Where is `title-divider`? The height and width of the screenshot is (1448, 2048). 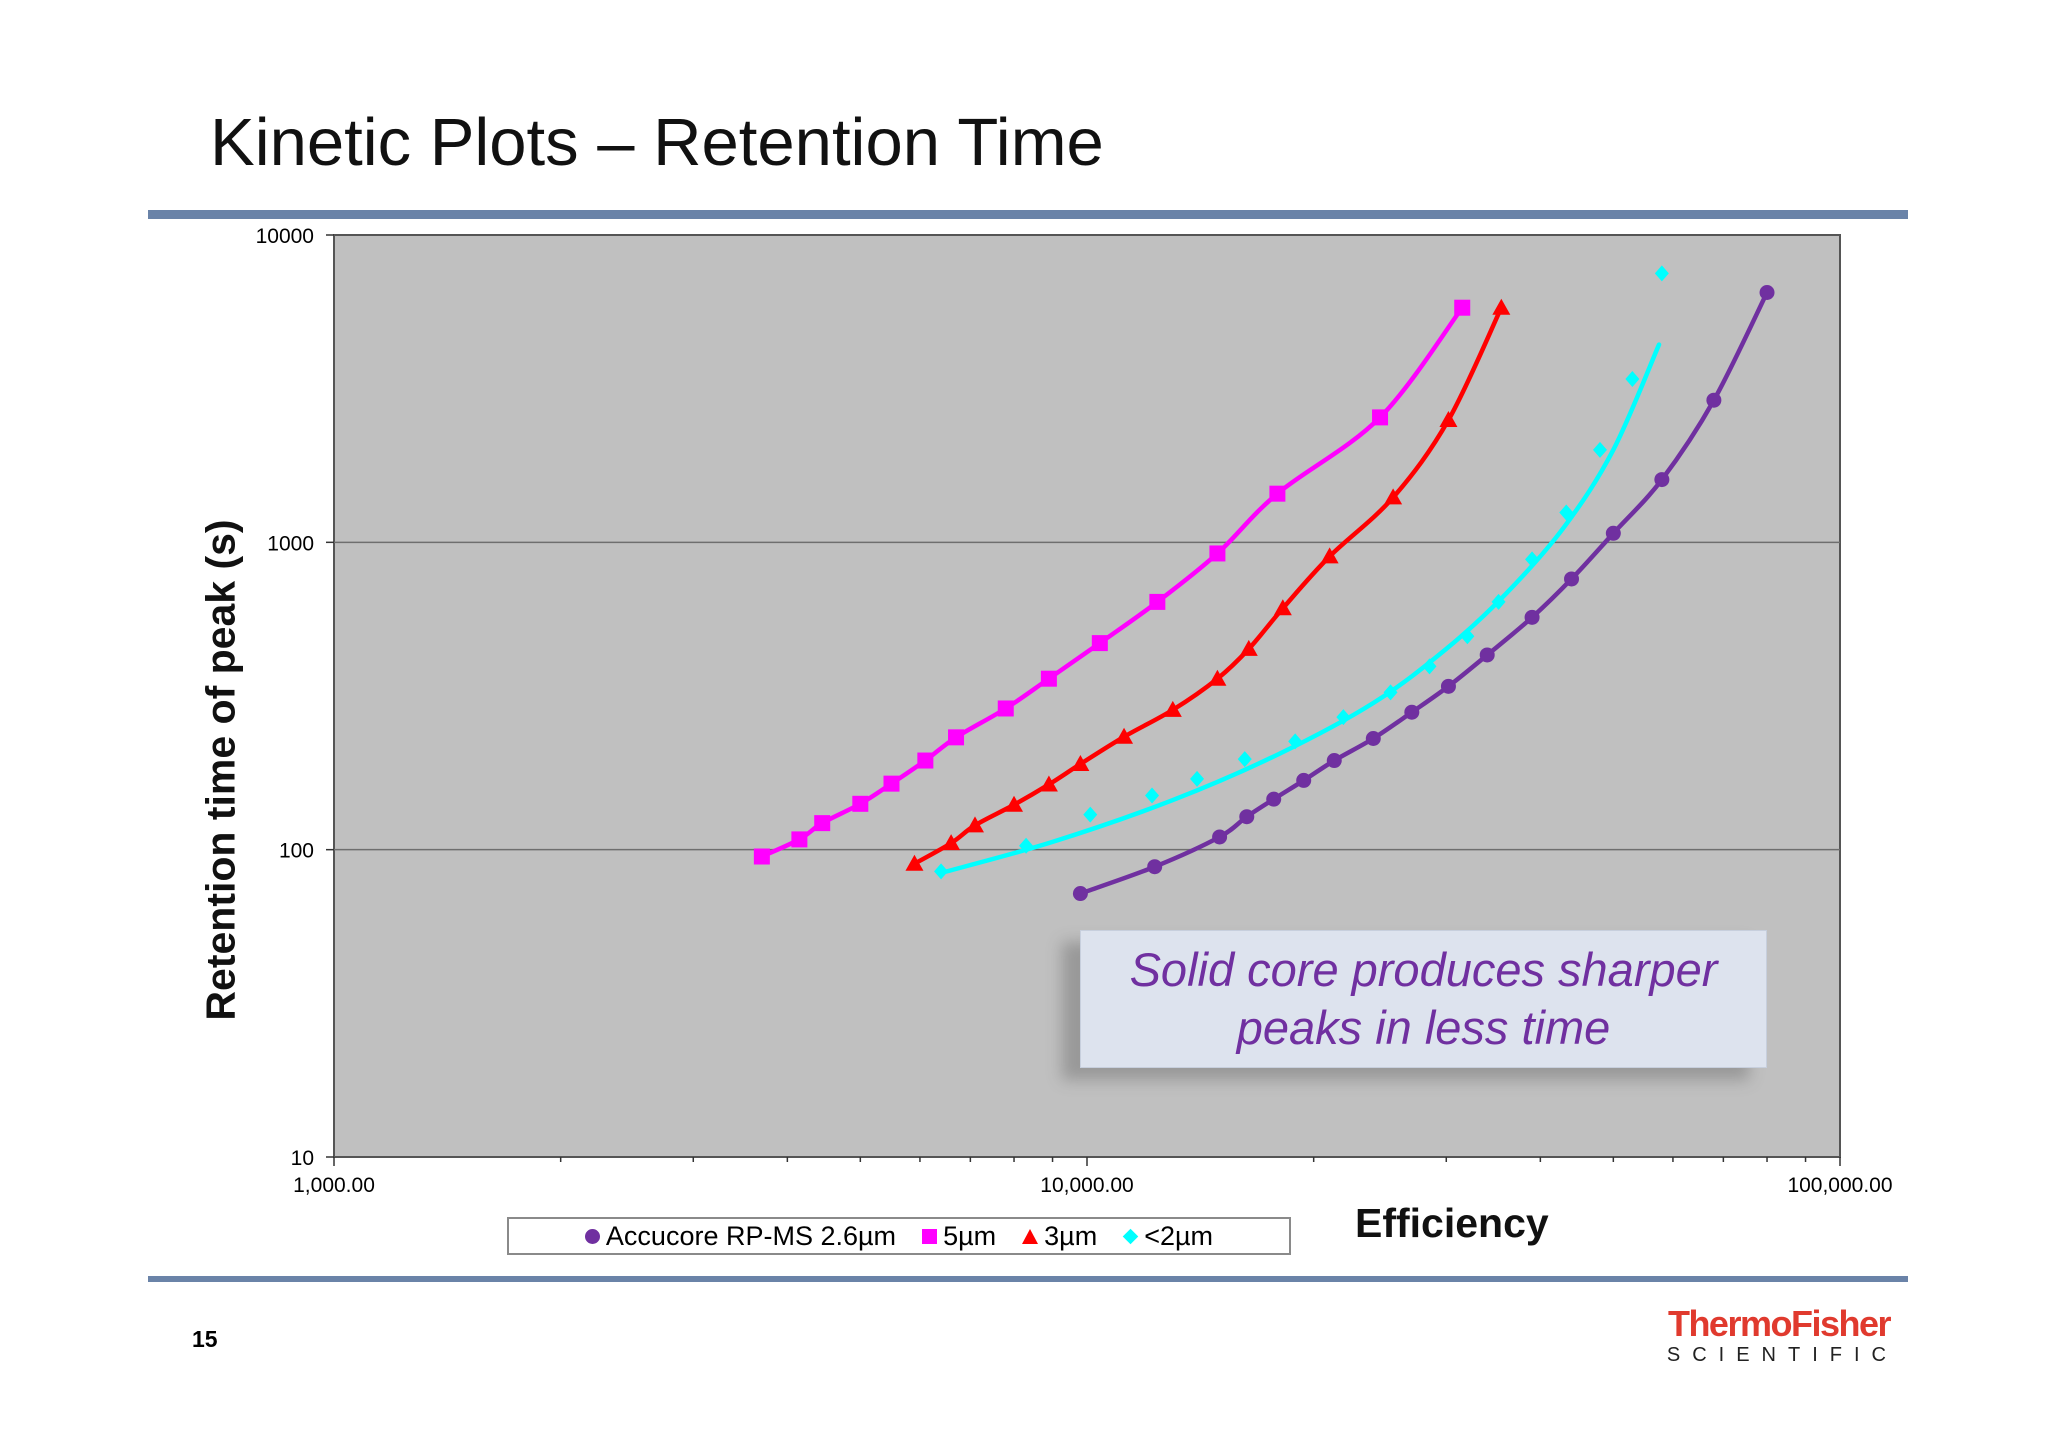 title-divider is located at coordinates (1028, 214).